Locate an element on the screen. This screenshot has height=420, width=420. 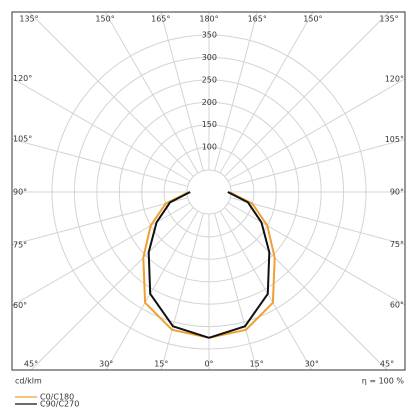
r-tick-label: 100 is located at coordinates (209, 147).